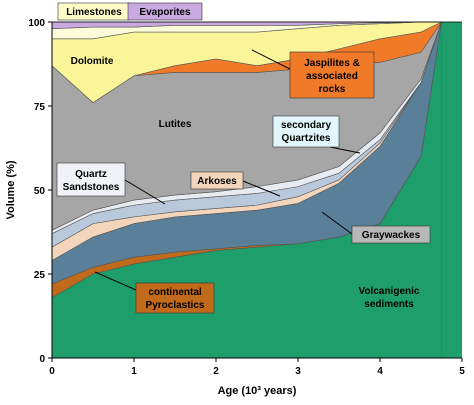 The height and width of the screenshot is (405, 474). Describe the element at coordinates (389, 304) in the screenshot. I see `label-volcanigenic-line2: sediments` at that location.